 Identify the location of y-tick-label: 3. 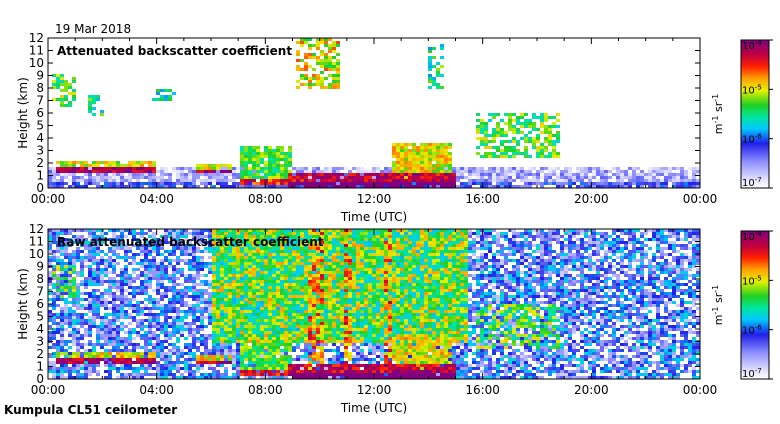
(40, 151).